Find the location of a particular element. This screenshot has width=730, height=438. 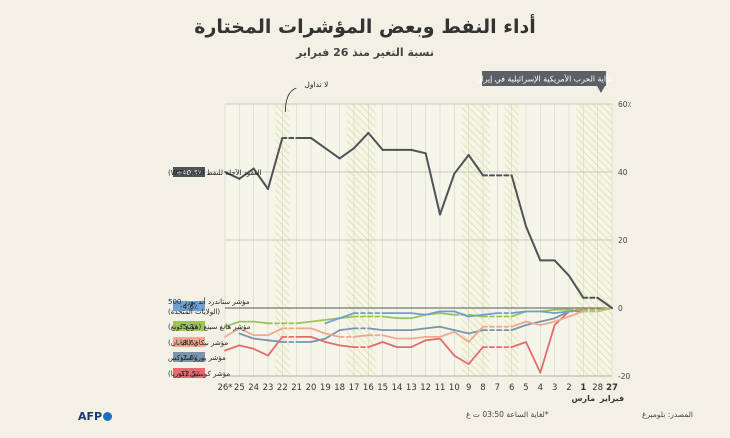

x-tick-label: 9 is located at coordinates (468, 388).